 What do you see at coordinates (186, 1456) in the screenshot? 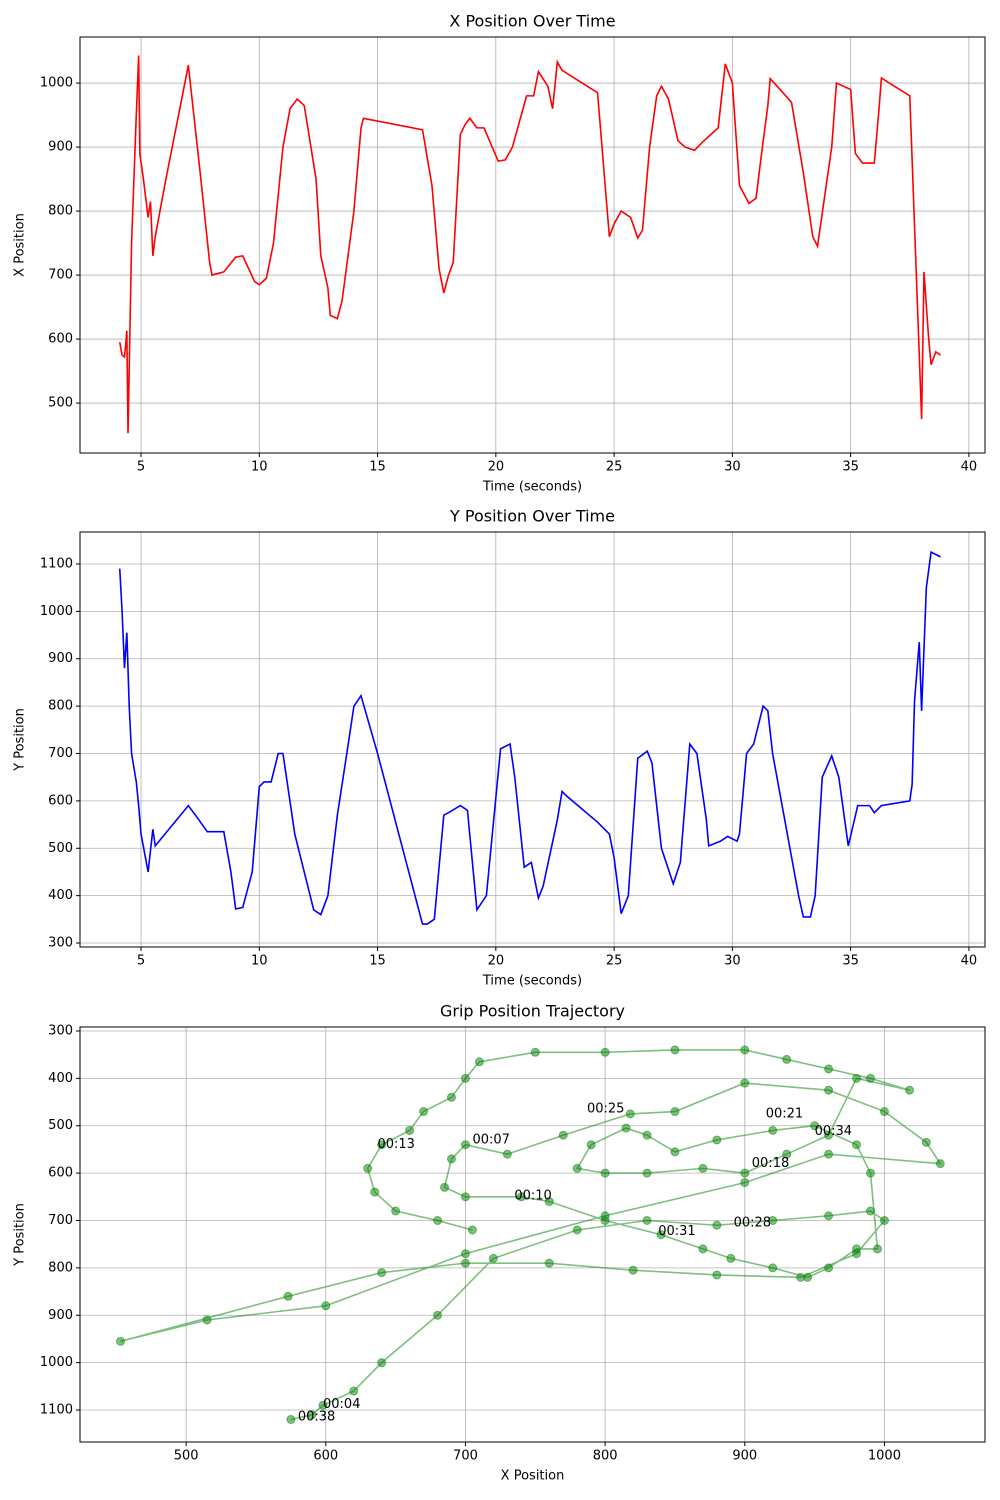
I see `x-tick-label: 500` at bounding box center [186, 1456].